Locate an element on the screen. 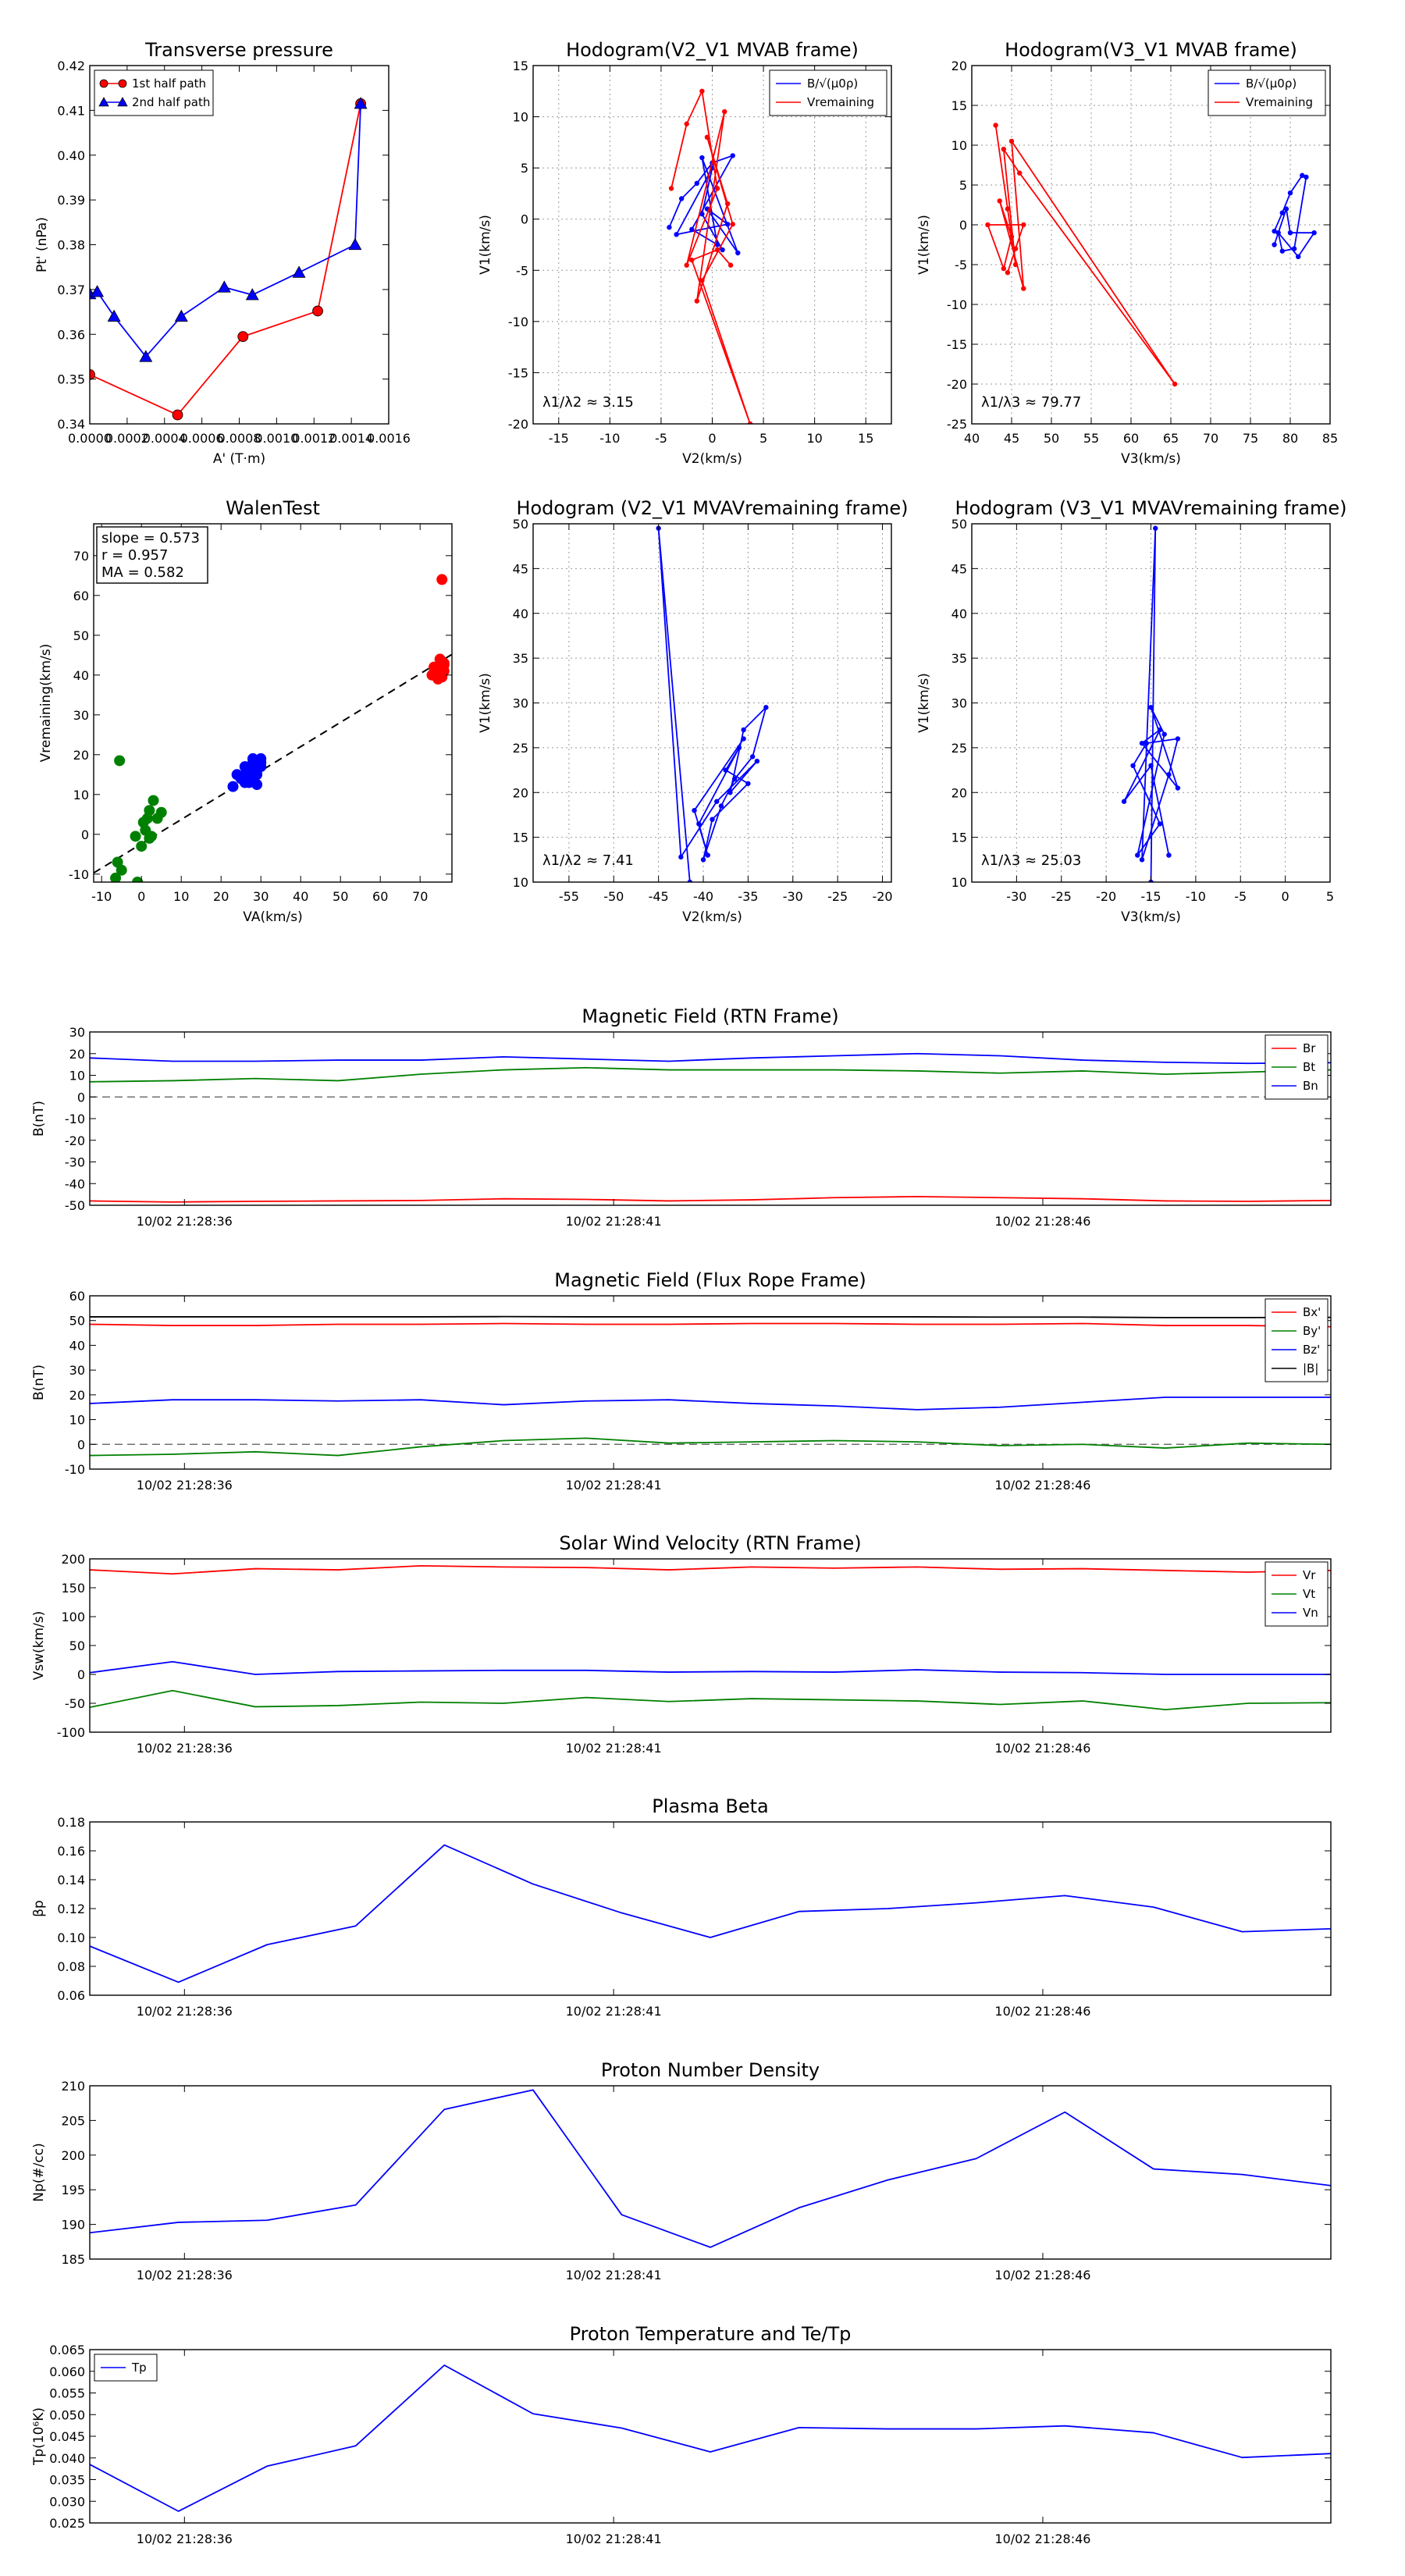 This screenshot has width=1405, height=2576. y-tick-label: 200 is located at coordinates (73, 1559).